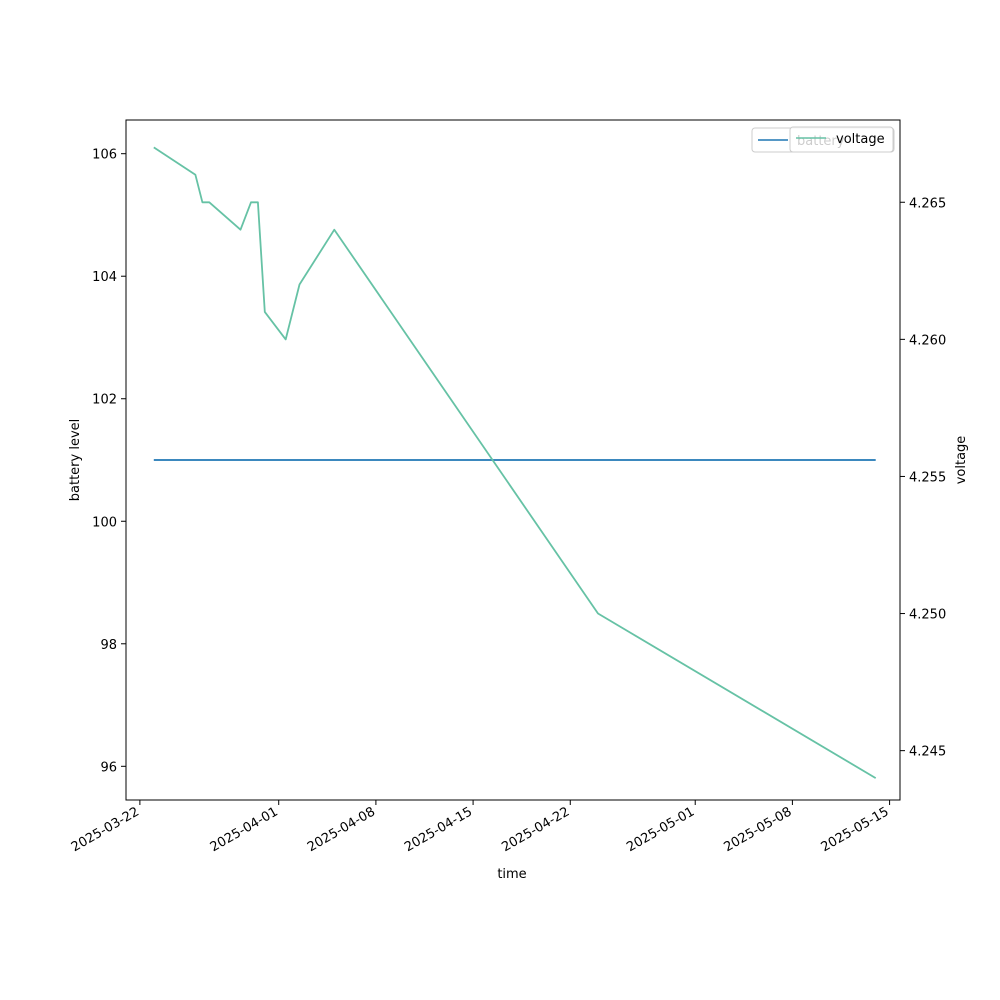 This screenshot has height=1000, width=1000. What do you see at coordinates (104, 522) in the screenshot?
I see `left-y-tick-label: 100` at bounding box center [104, 522].